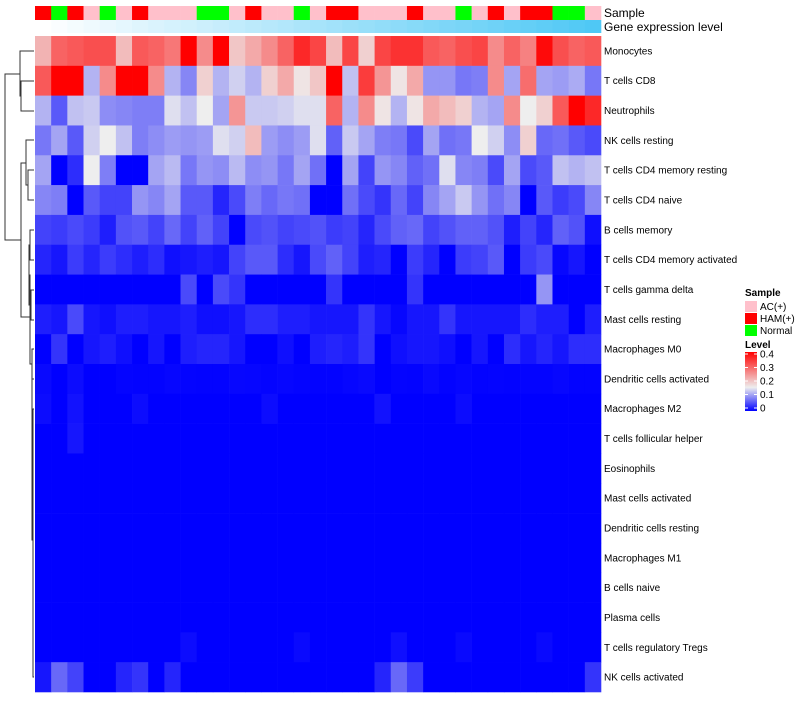  What do you see at coordinates (643, 201) in the screenshot?
I see `row-label: T cells CD4 naive` at bounding box center [643, 201].